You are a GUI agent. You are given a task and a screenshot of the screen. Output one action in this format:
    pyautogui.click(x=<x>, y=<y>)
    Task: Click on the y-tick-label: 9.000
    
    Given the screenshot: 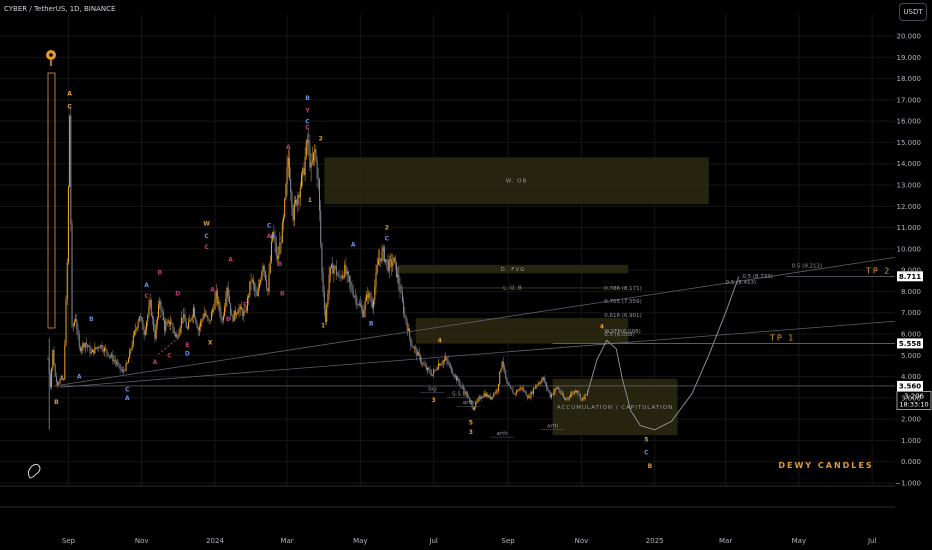 What is the action you would take?
    pyautogui.click(x=911, y=271)
    